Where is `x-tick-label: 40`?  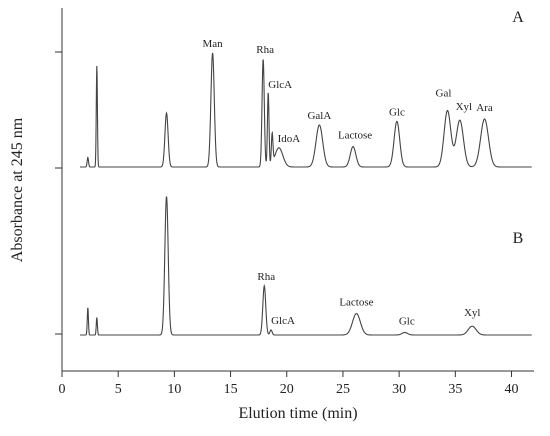 x-tick-label: 40 is located at coordinates (512, 389).